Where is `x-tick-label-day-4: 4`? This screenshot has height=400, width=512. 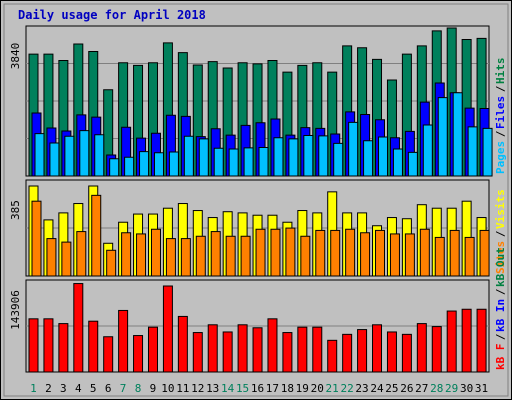
x-tick-label-day-4: 4 is located at coordinates (78, 388).